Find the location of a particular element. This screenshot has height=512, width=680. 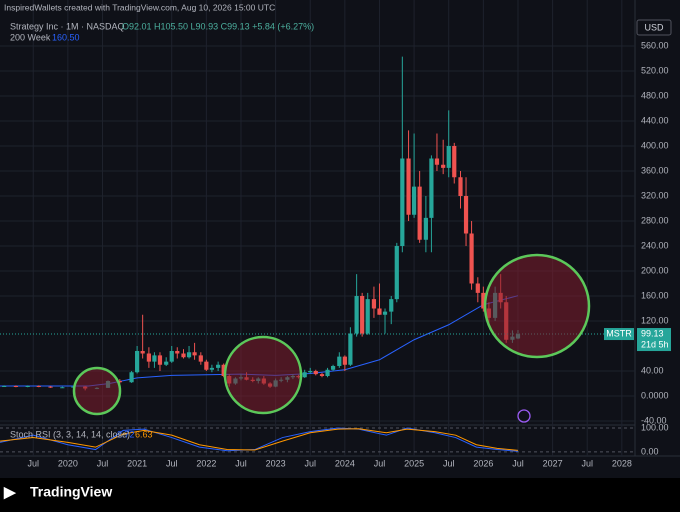

y-tick-label: -40.00 is located at coordinates (654, 420).